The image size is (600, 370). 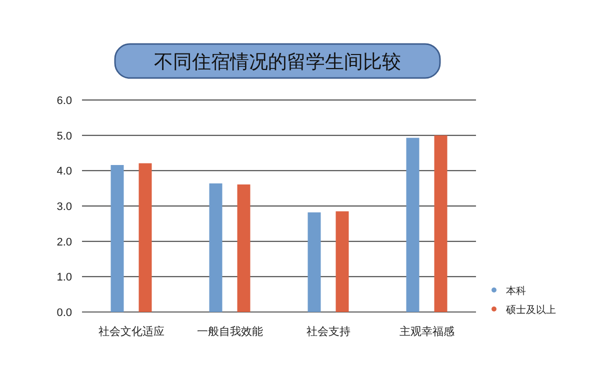 What do you see at coordinates (229, 331) in the screenshot?
I see `x-tick-label: 一般自我效能` at bounding box center [229, 331].